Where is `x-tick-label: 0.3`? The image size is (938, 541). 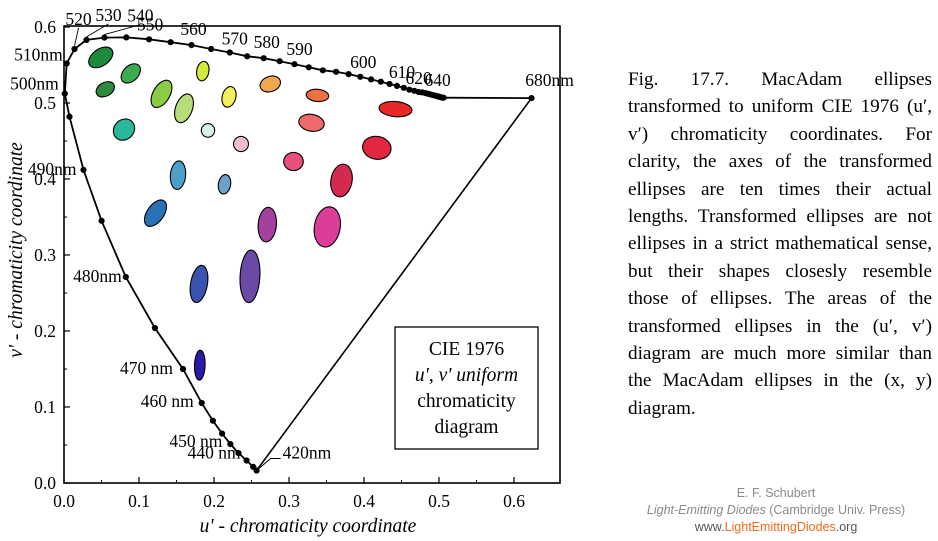 x-tick-label: 0.3 is located at coordinates (289, 501).